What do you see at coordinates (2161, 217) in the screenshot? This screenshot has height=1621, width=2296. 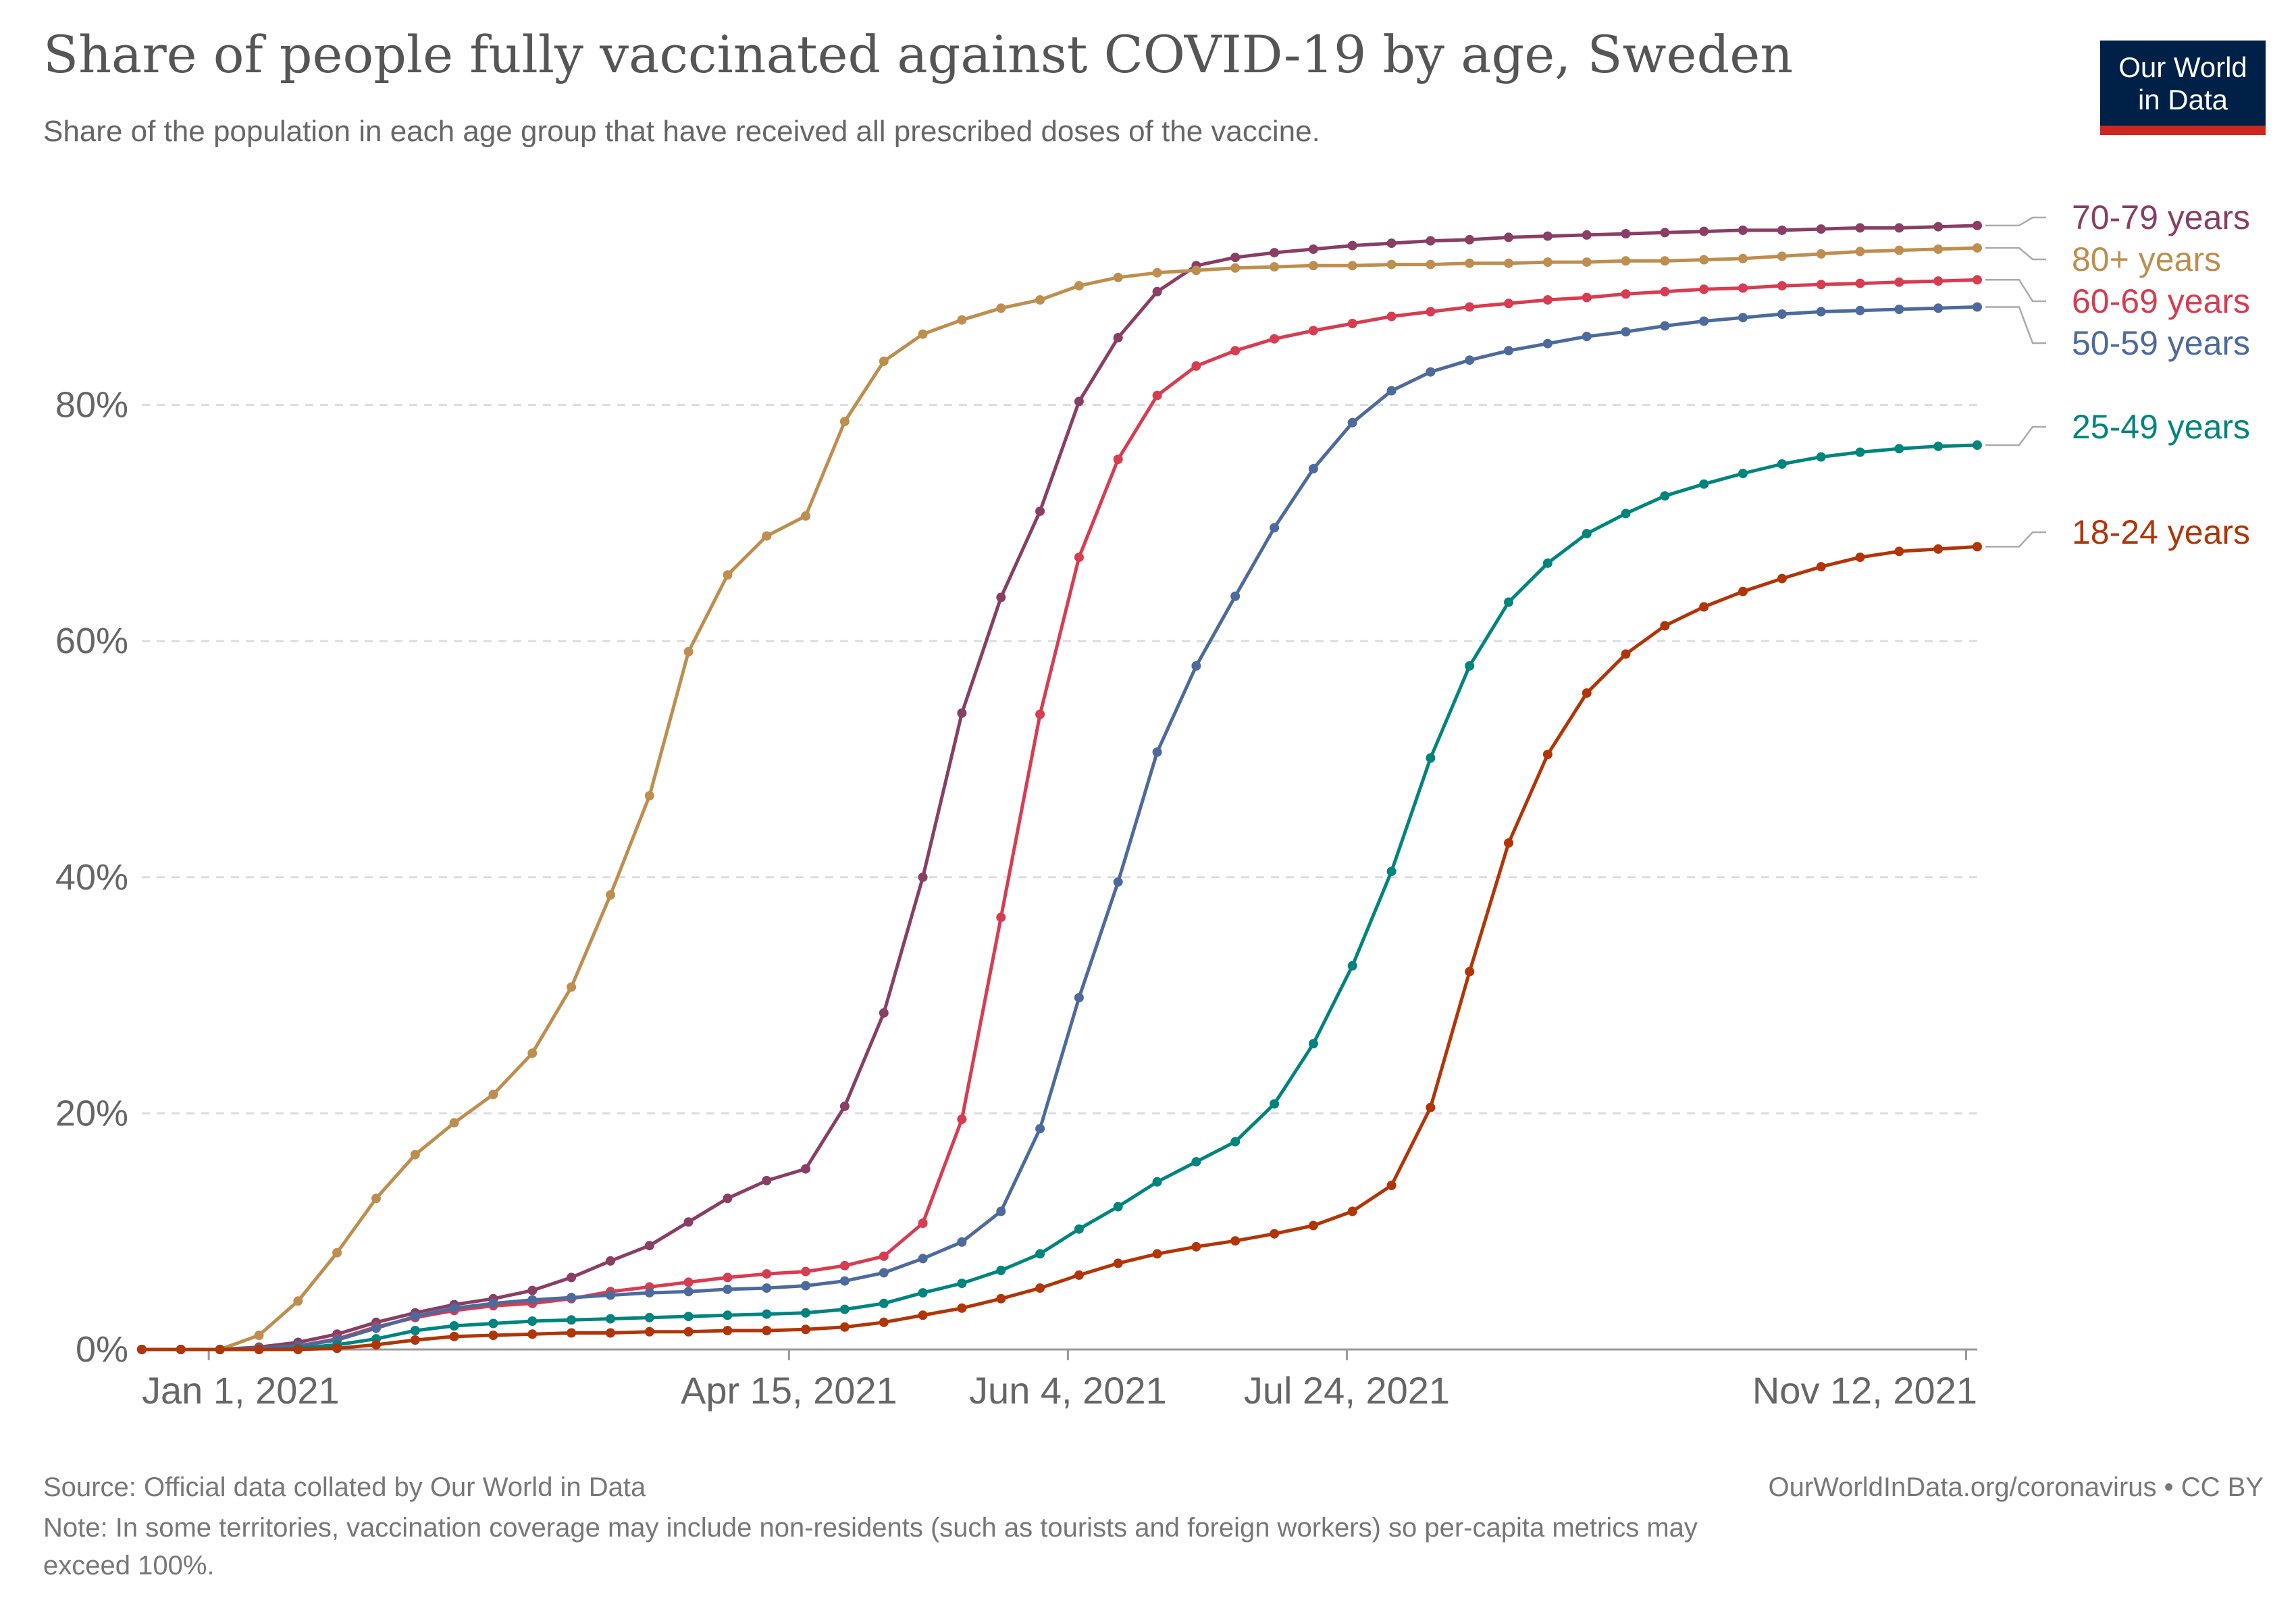 I see `legend-label: 70-79 years` at bounding box center [2161, 217].